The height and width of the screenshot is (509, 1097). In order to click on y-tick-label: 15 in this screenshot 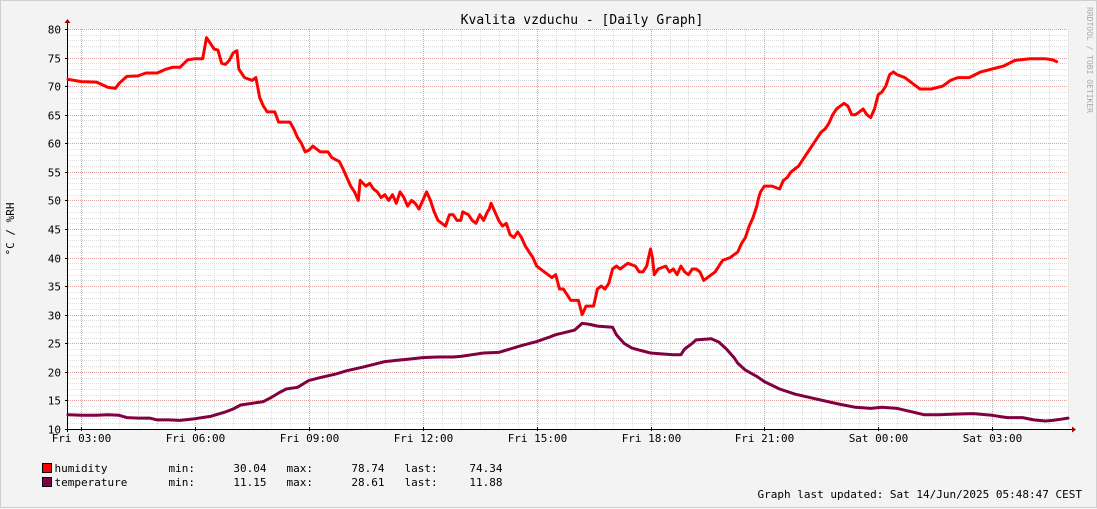, I will do `click(54, 401)`.